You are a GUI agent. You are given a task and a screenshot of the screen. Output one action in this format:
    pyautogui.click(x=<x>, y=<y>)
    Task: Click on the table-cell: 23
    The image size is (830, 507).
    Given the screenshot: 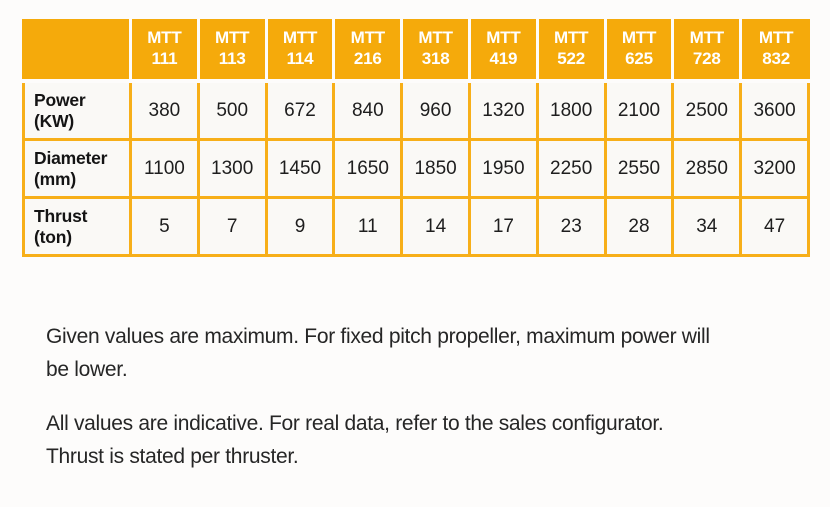 What is the action you would take?
    pyautogui.click(x=572, y=228)
    